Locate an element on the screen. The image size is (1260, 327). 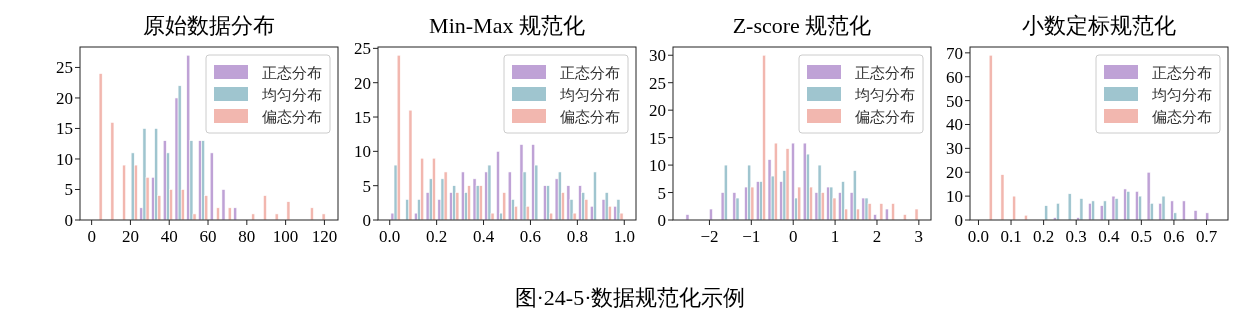
chart-title: 小数定标规范化 is located at coordinates (1099, 25).